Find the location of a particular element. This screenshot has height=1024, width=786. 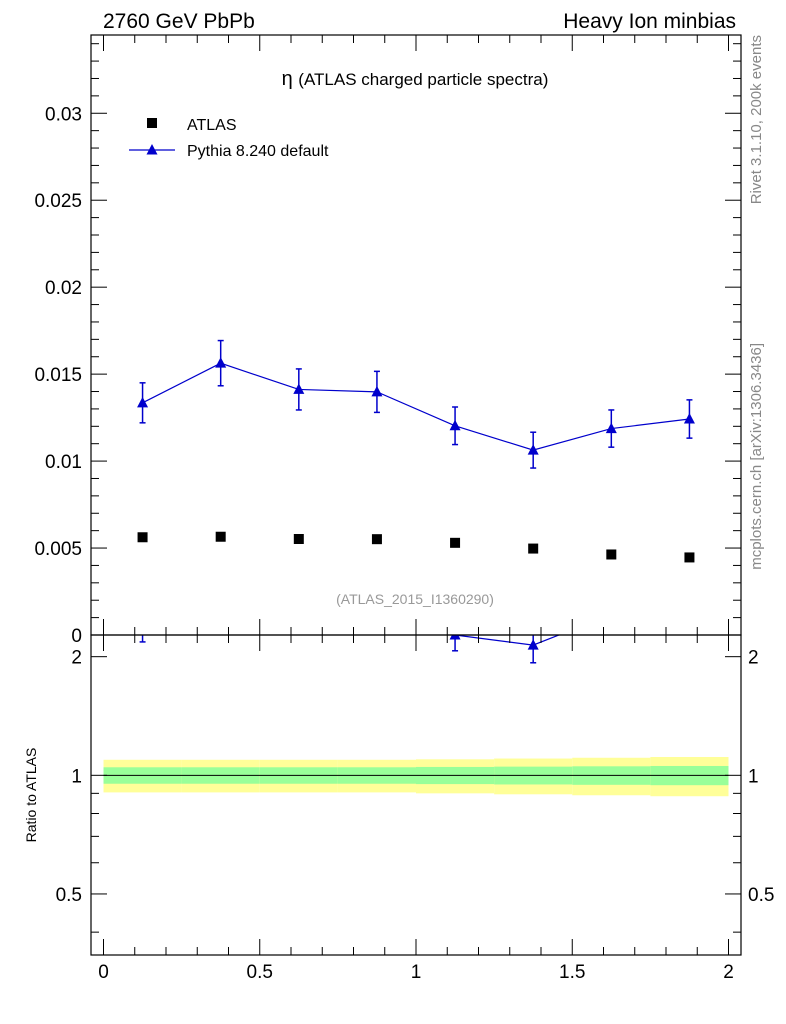

series-atlas-main is located at coordinates (416, 547).